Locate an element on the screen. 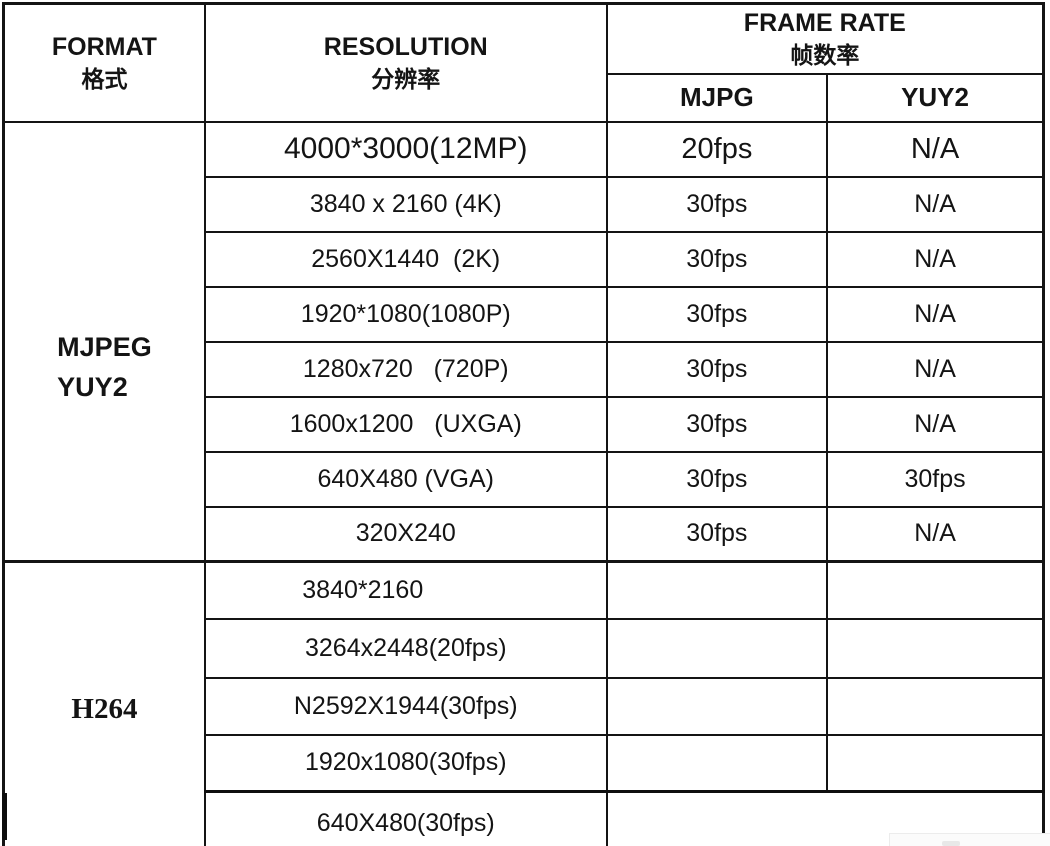  format-label-line: MJPEG is located at coordinates (104, 347).